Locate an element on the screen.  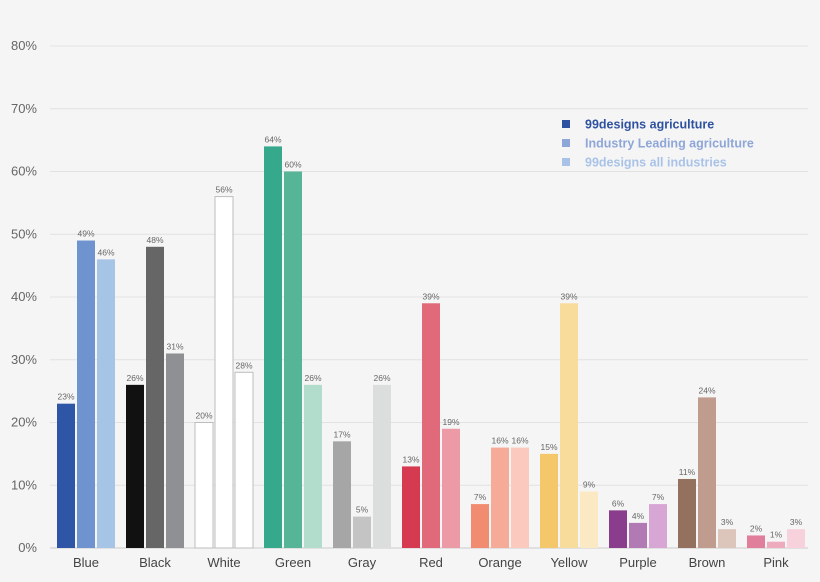
data-label: 17% is located at coordinates (341, 434).